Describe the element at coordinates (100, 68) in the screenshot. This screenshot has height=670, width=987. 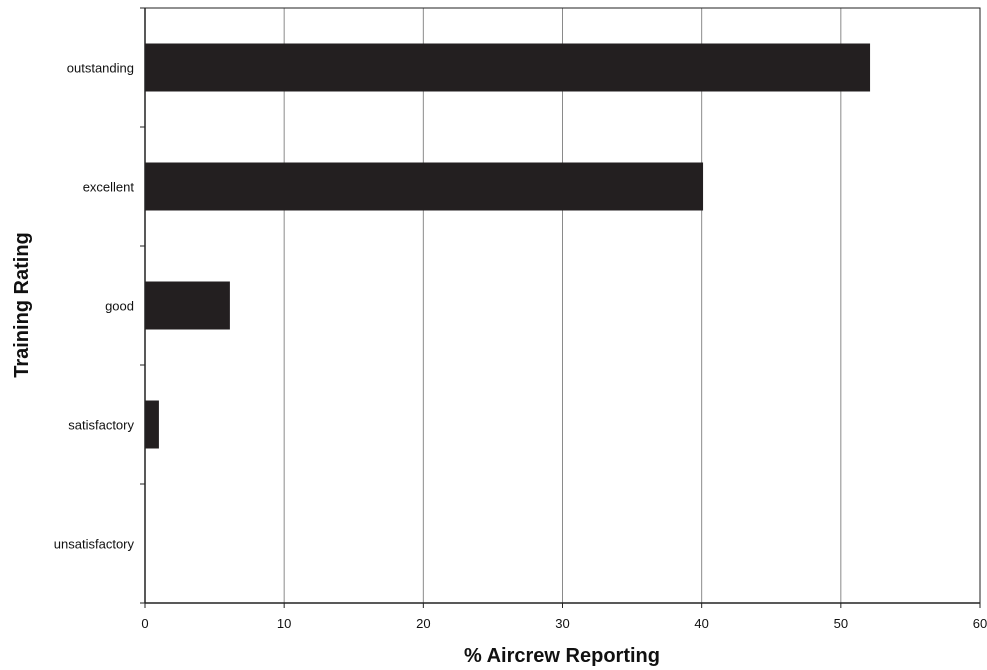
I see `y-tick-label-outstanding: outstanding` at that location.